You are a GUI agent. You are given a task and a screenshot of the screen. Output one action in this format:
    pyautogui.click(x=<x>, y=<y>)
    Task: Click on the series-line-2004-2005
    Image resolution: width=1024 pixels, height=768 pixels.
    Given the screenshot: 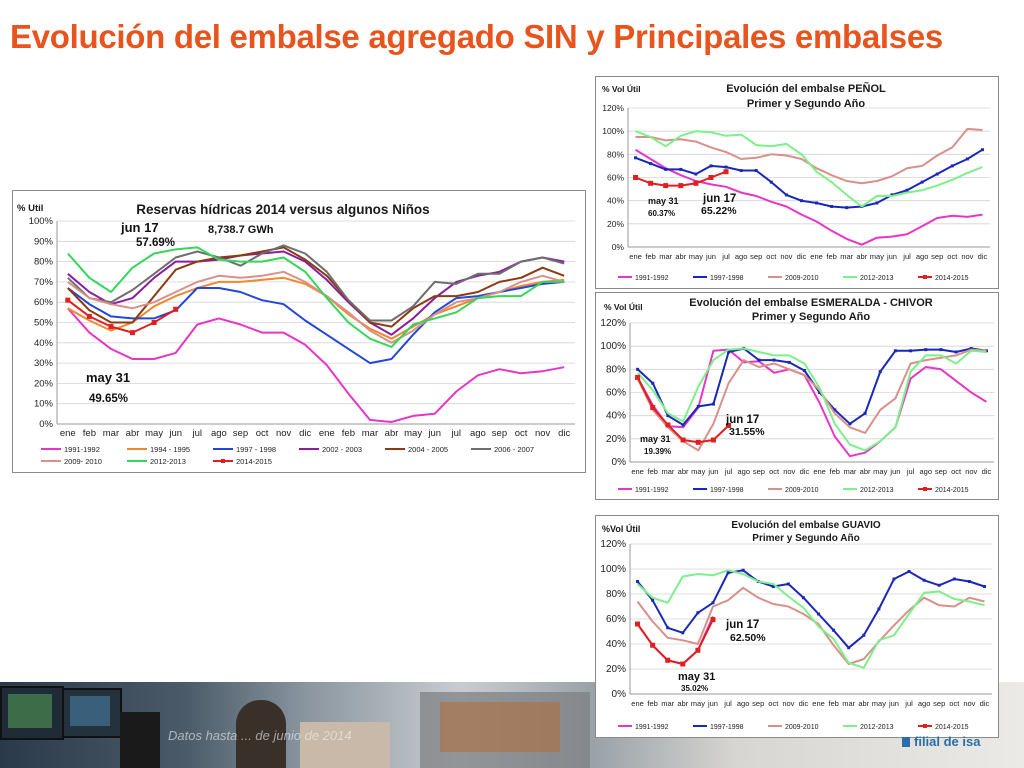 What is the action you would take?
    pyautogui.click(x=316, y=287)
    